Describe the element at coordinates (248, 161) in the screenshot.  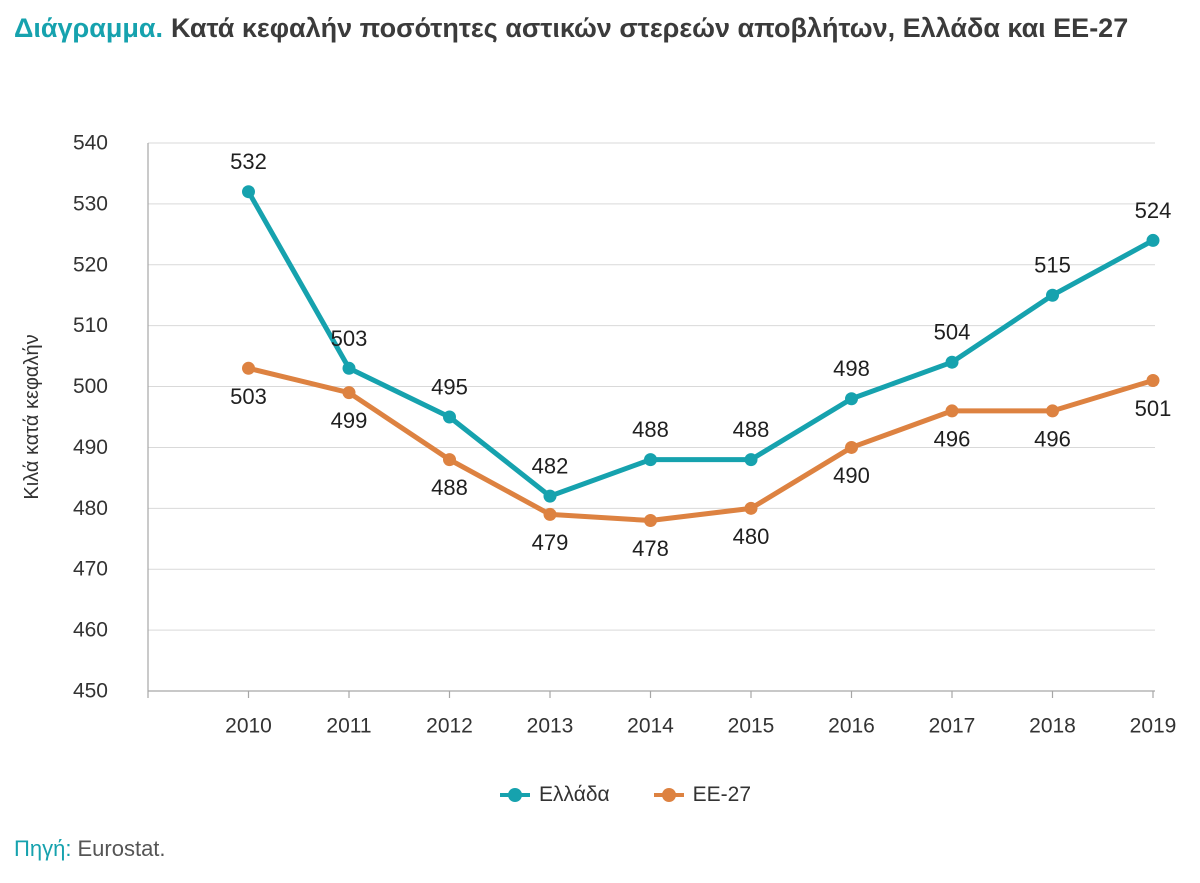
I see `data-label-greece: 532` at that location.